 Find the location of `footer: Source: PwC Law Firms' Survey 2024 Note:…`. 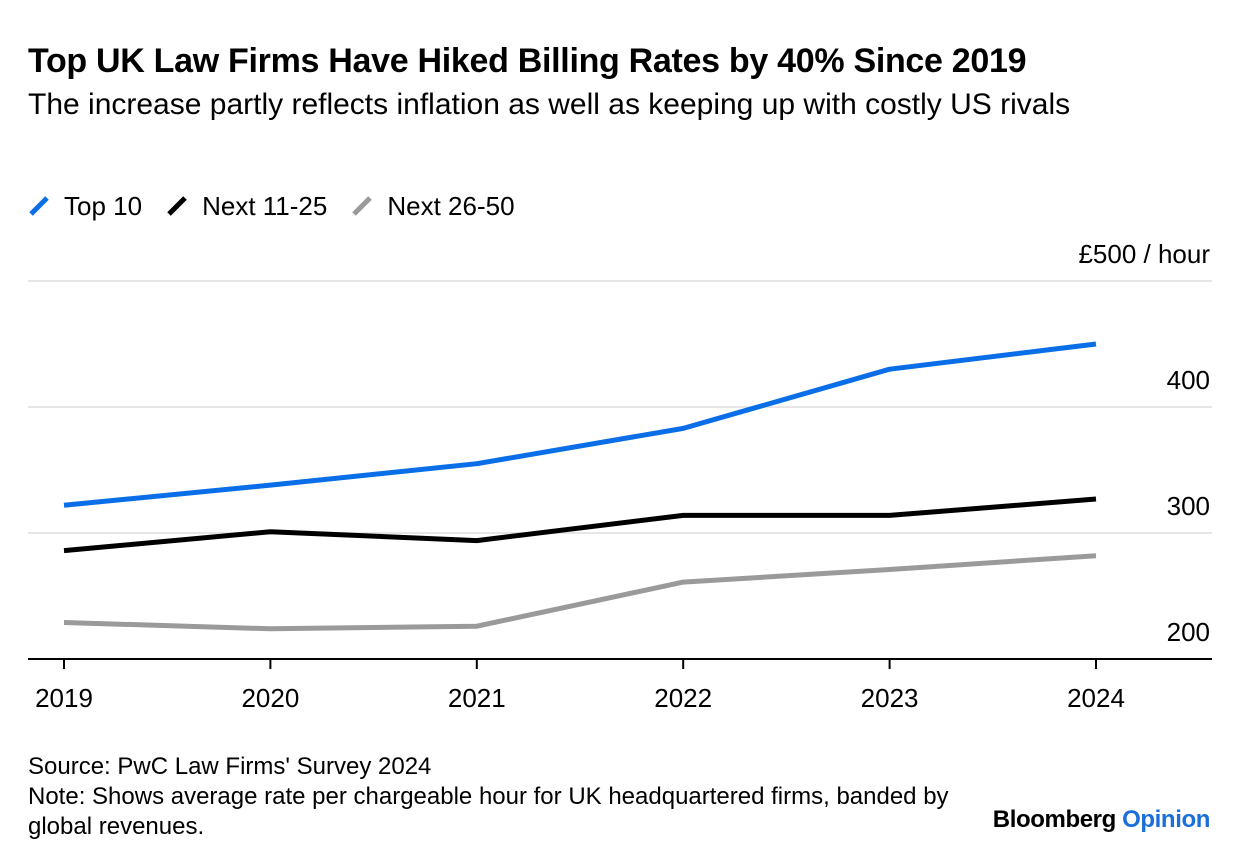

footer: Source: PwC Law Firms' Survey 2024 Note:… is located at coordinates (498, 797).